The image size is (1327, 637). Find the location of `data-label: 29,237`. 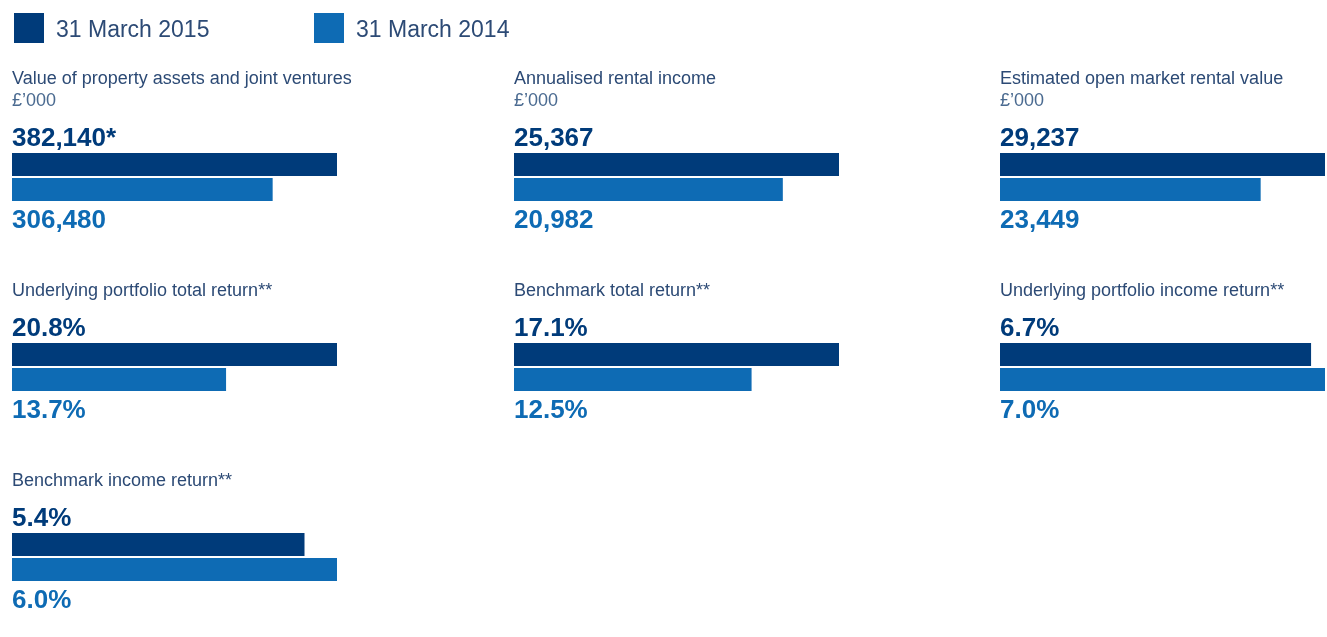

data-label: 29,237 is located at coordinates (1040, 137).